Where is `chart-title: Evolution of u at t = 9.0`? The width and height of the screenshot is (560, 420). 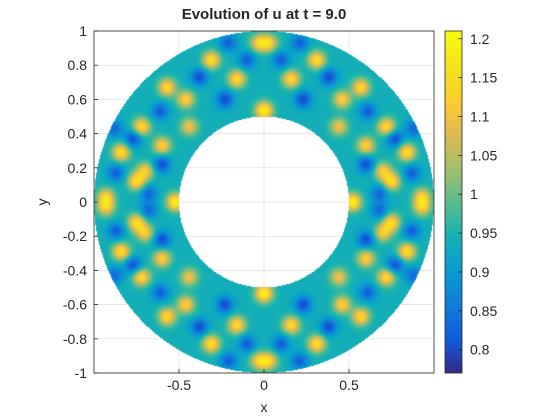
chart-title: Evolution of u at t = 9.0 is located at coordinates (264, 14).